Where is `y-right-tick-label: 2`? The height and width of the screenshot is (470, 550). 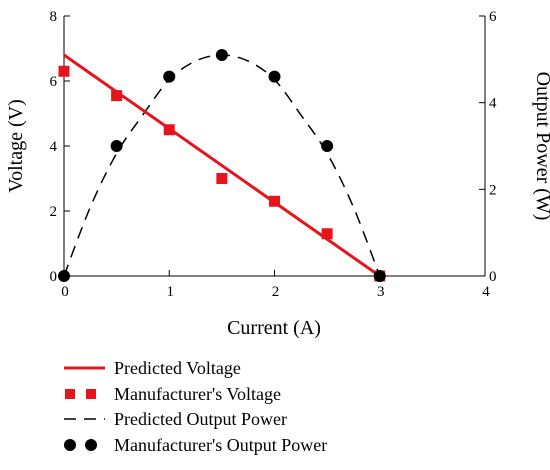
y-right-tick-label: 2 is located at coordinates (493, 190).